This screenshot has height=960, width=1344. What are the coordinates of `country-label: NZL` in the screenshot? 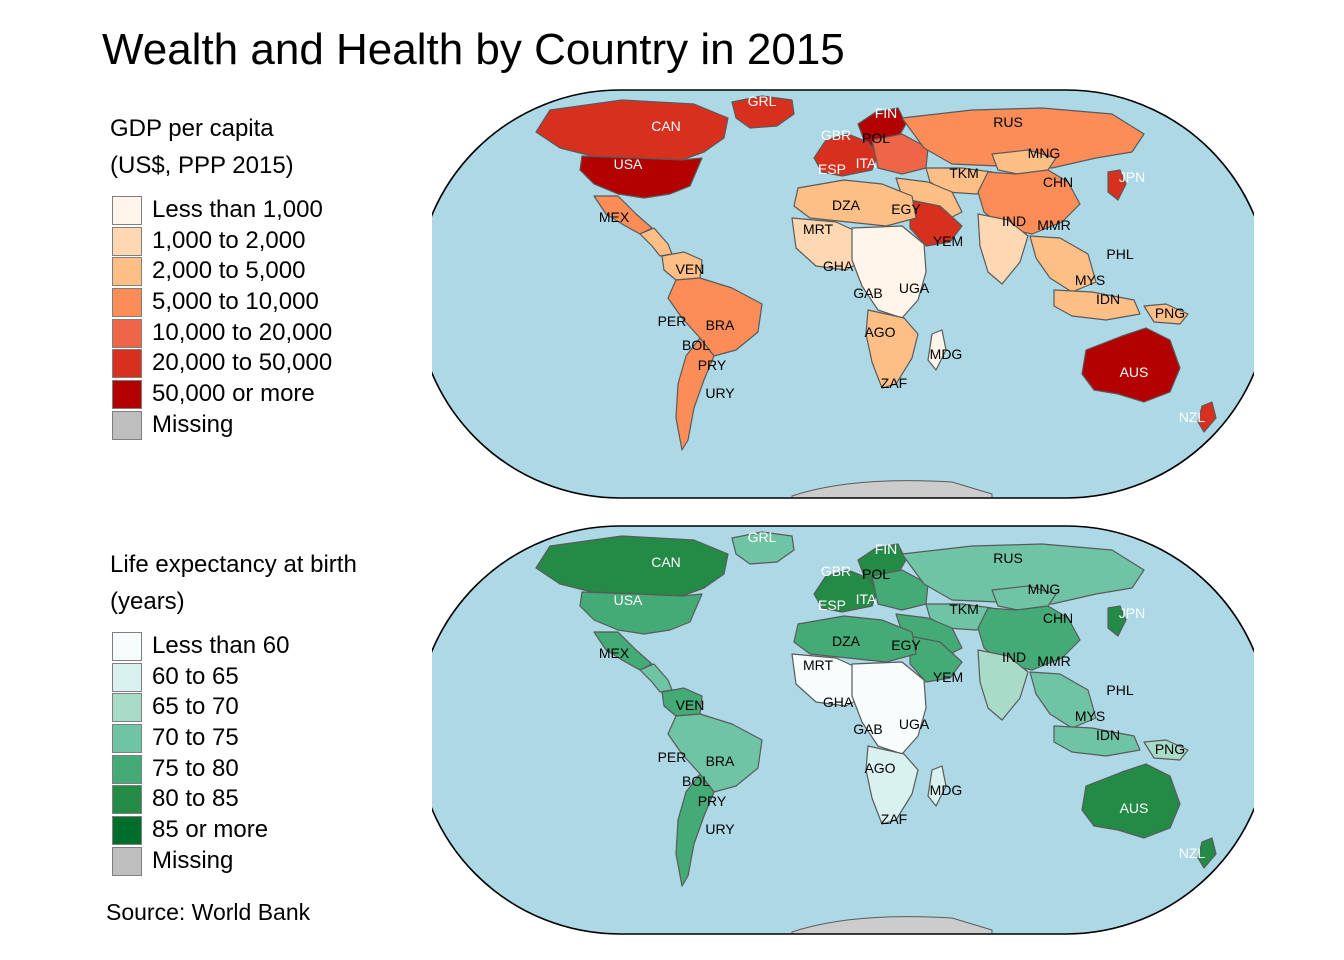 It's located at (1192, 853).